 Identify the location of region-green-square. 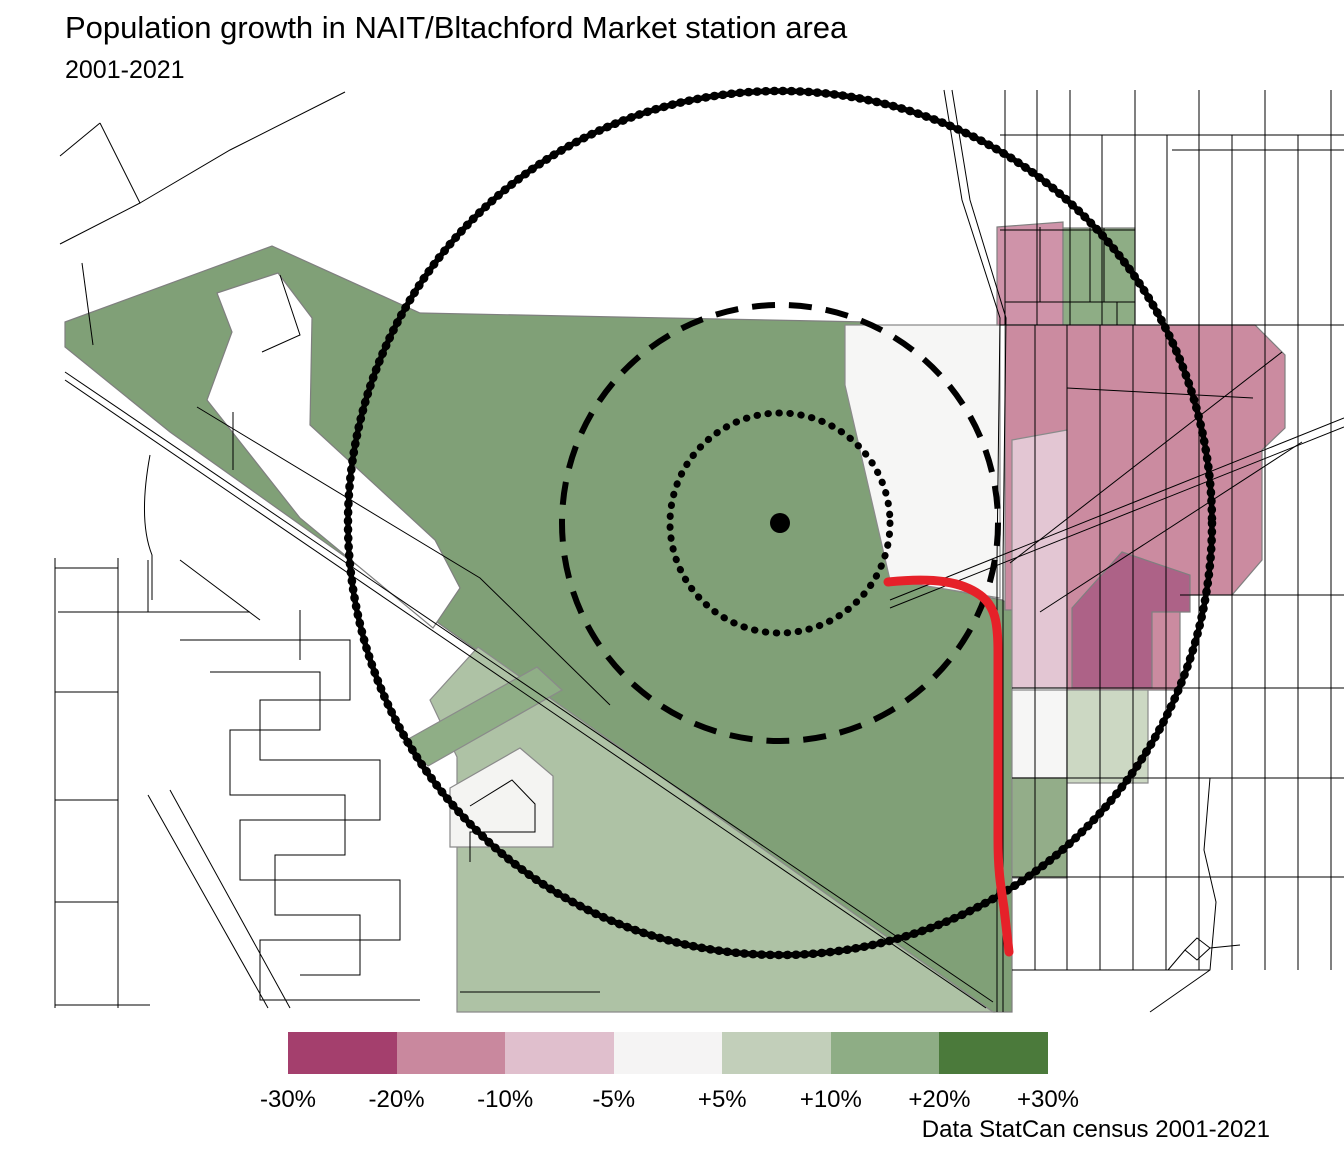
(1099, 276).